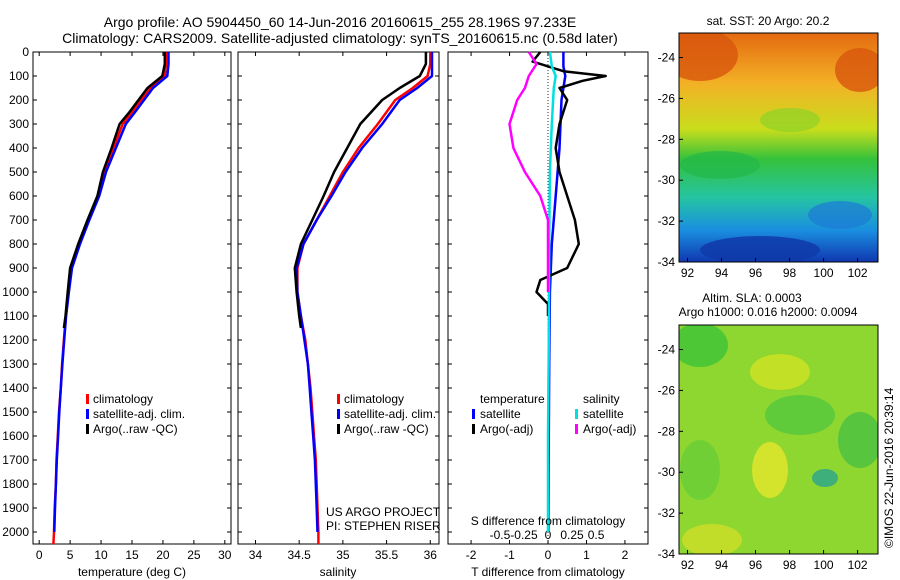 Image resolution: width=900 pixels, height=580 pixels. Describe the element at coordinates (15, 292) in the screenshot. I see `depth-tick-label: 1000` at that location.